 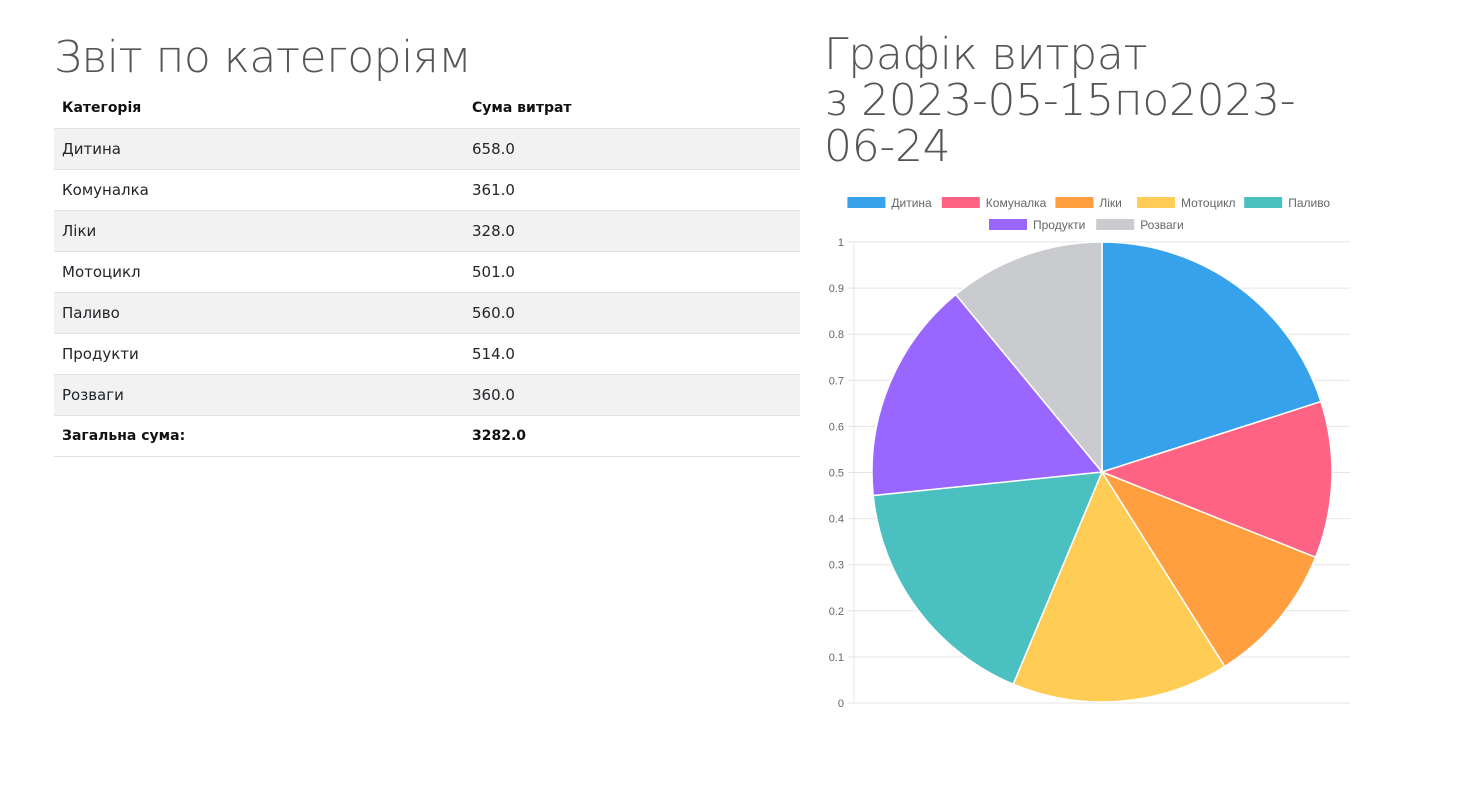 I want to click on y-tick-label: 0.4, so click(x=836, y=520).